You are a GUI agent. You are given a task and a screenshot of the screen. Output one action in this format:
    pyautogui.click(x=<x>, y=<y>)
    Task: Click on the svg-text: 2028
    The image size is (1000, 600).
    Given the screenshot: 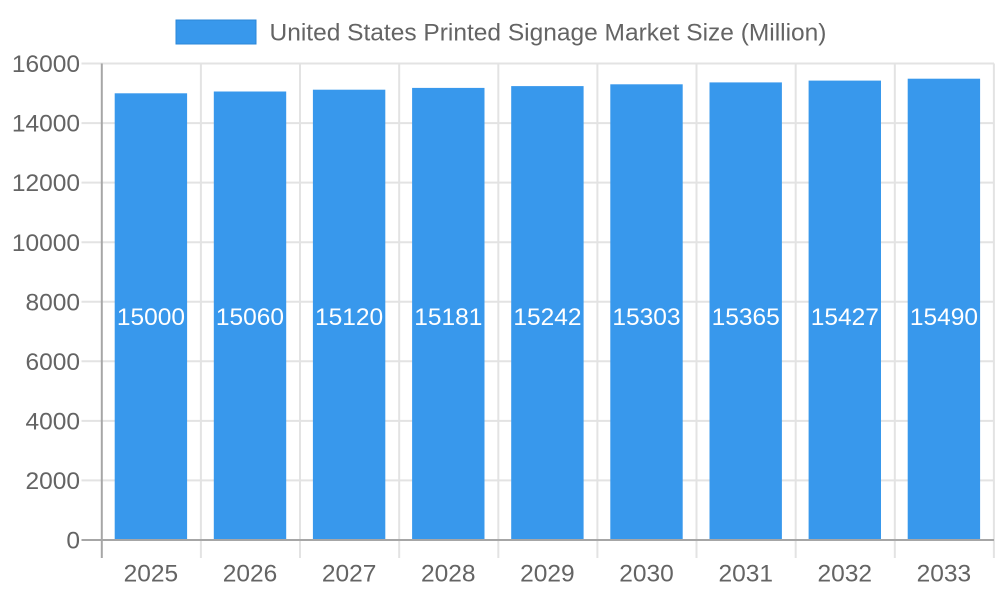 What is the action you would take?
    pyautogui.click(x=448, y=574)
    